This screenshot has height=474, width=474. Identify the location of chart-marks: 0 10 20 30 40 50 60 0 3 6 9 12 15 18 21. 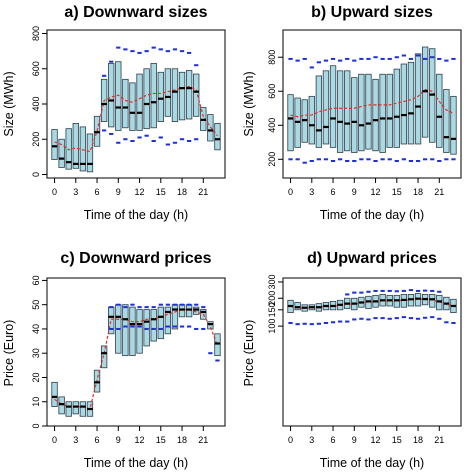
(126, 360).